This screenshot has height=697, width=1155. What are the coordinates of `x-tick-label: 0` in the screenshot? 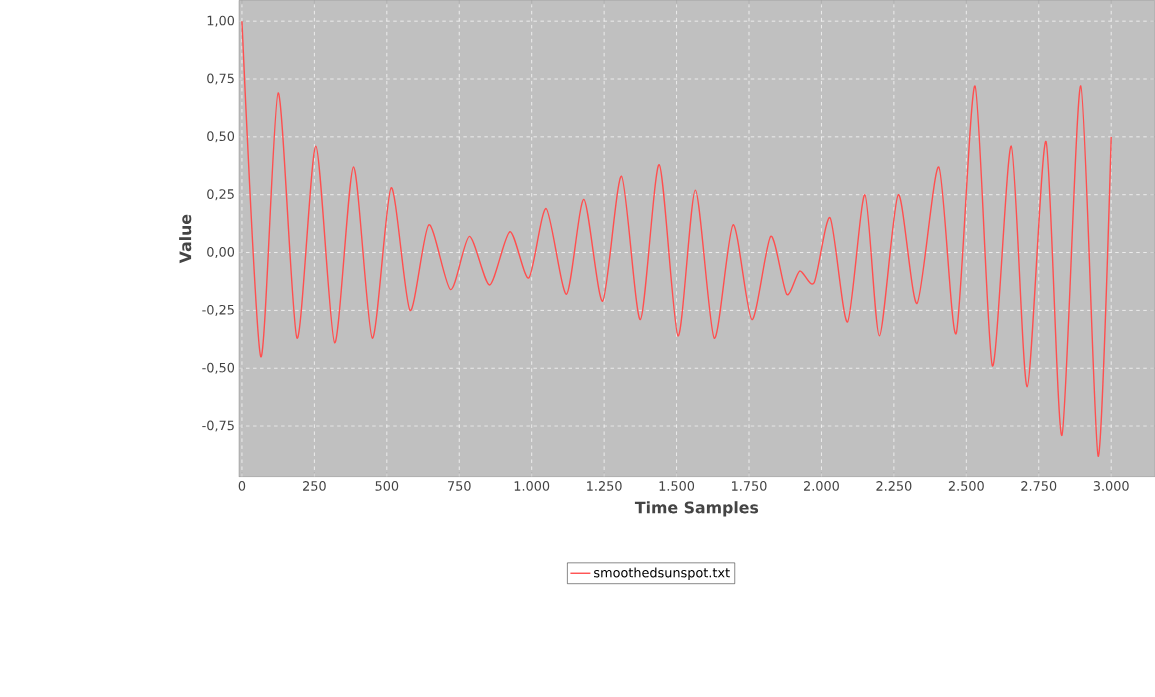 It's located at (242, 485).